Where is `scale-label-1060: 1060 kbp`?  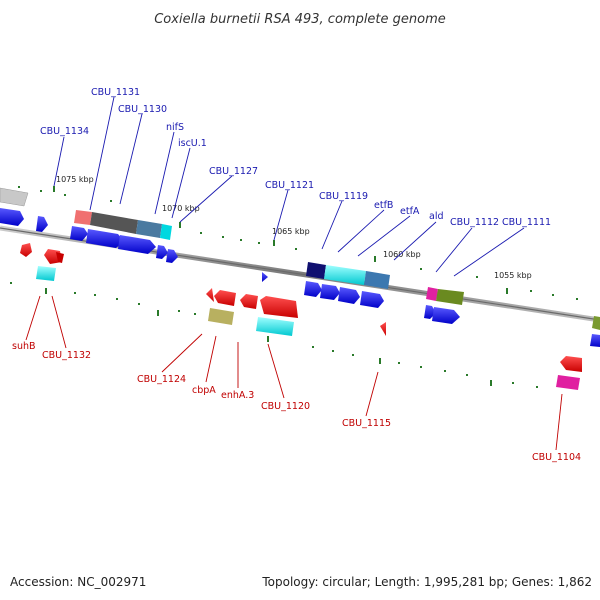 scale-label-1060: 1060 kbp is located at coordinates (402, 254).